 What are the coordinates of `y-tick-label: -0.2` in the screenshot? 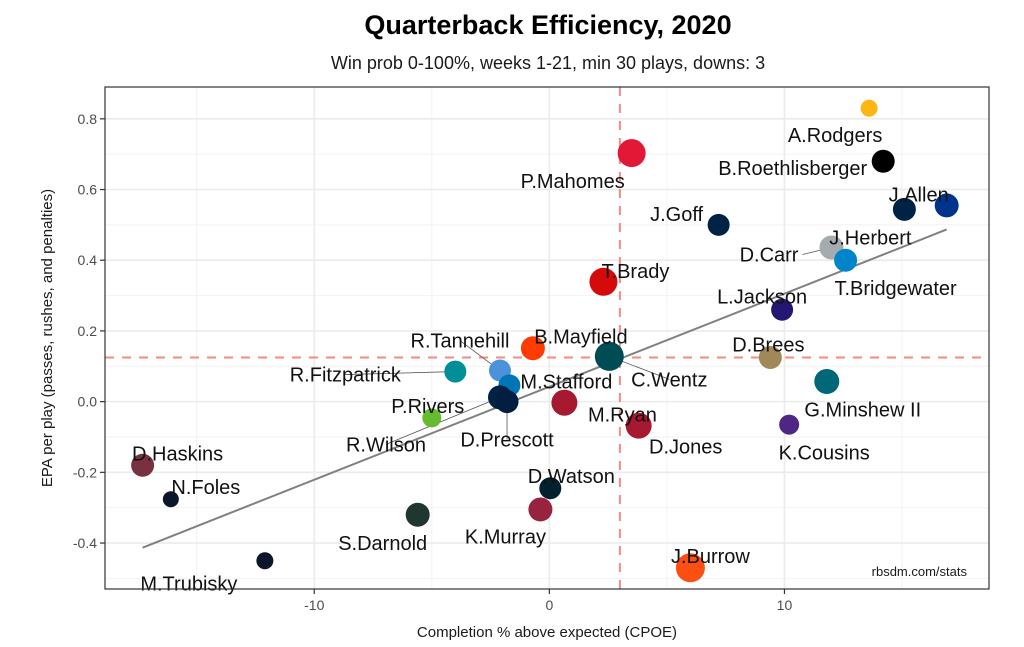 It's located at (85, 472).